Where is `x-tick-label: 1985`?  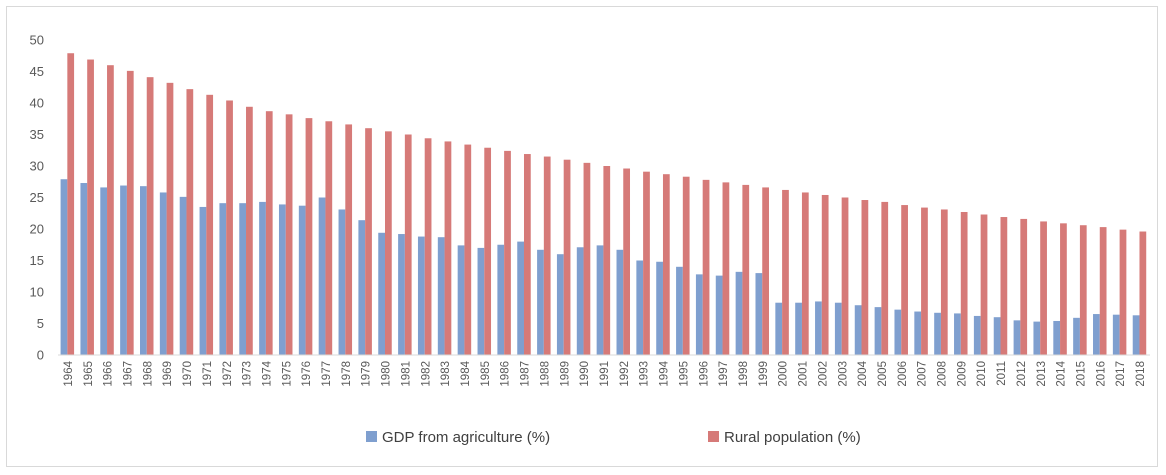 x-tick-label: 1985 is located at coordinates (486, 374).